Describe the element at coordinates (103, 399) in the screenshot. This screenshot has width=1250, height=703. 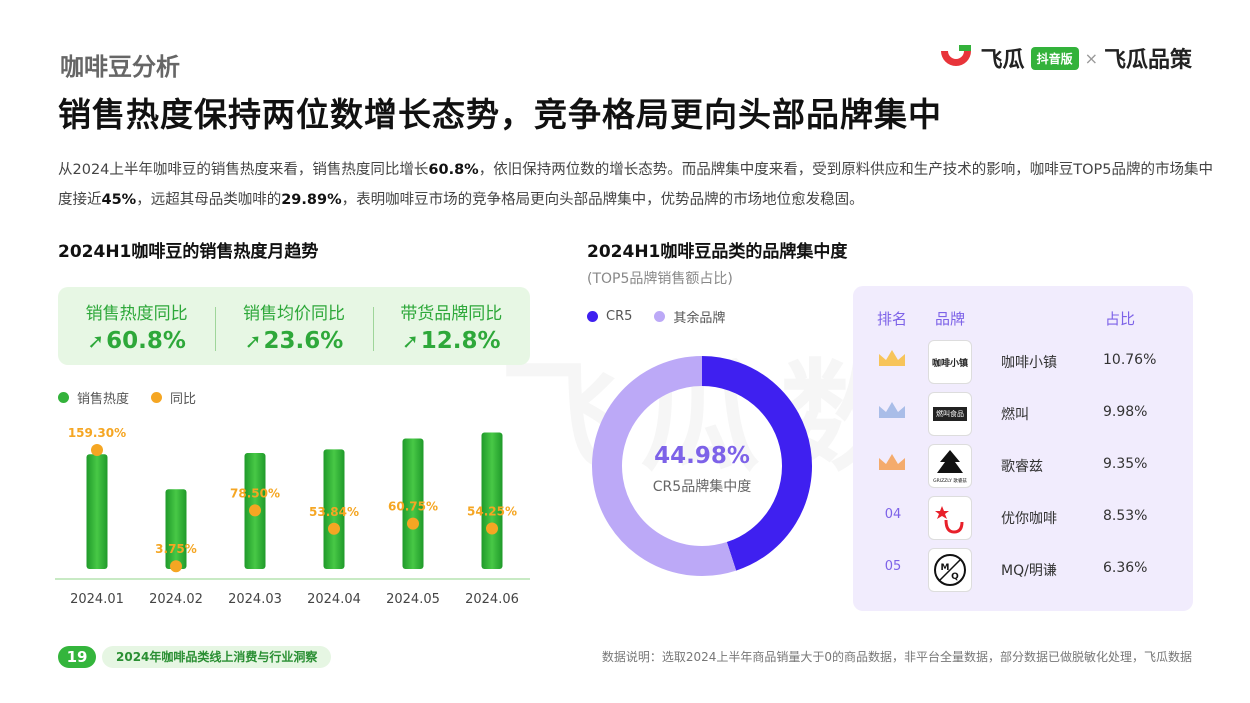
I see `legend-label: 销售热度` at that location.